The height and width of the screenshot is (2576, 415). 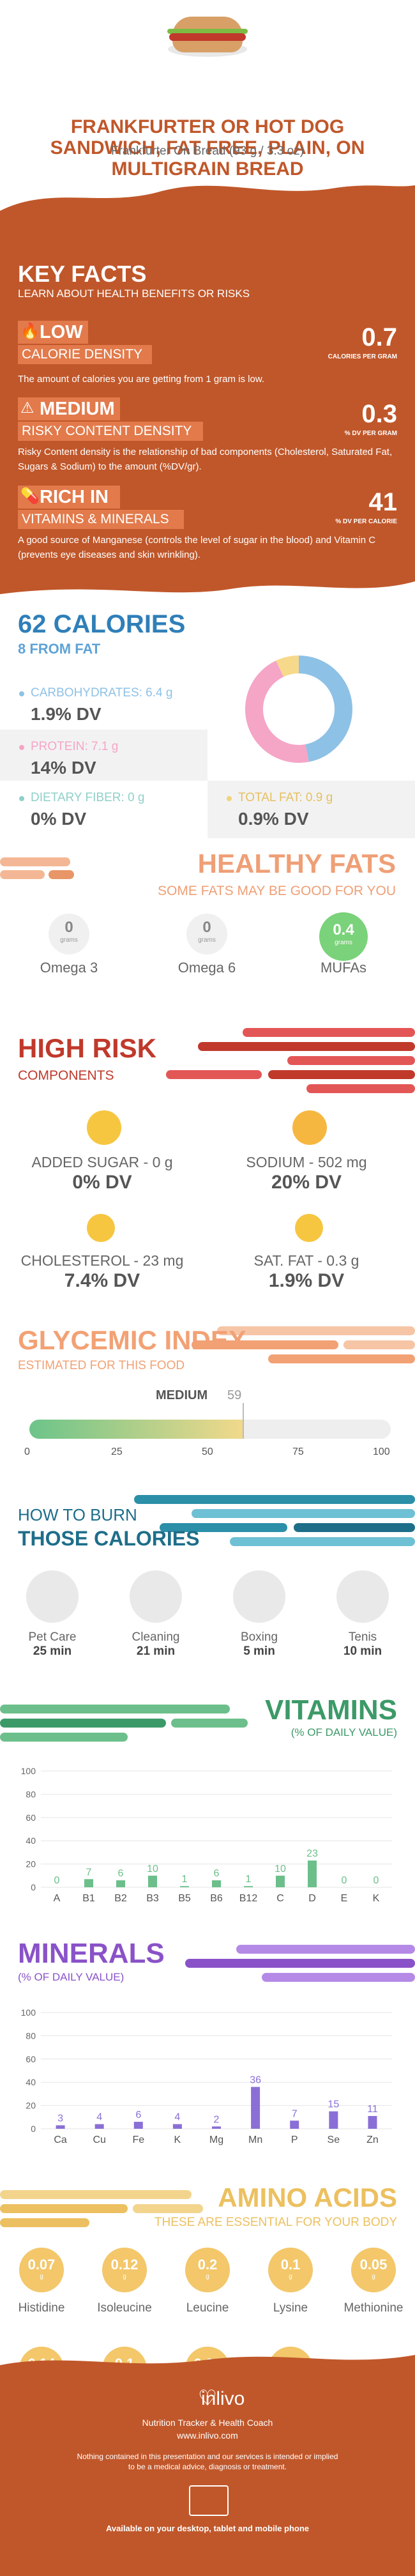 What do you see at coordinates (152, 1881) in the screenshot?
I see `bar-B3` at bounding box center [152, 1881].